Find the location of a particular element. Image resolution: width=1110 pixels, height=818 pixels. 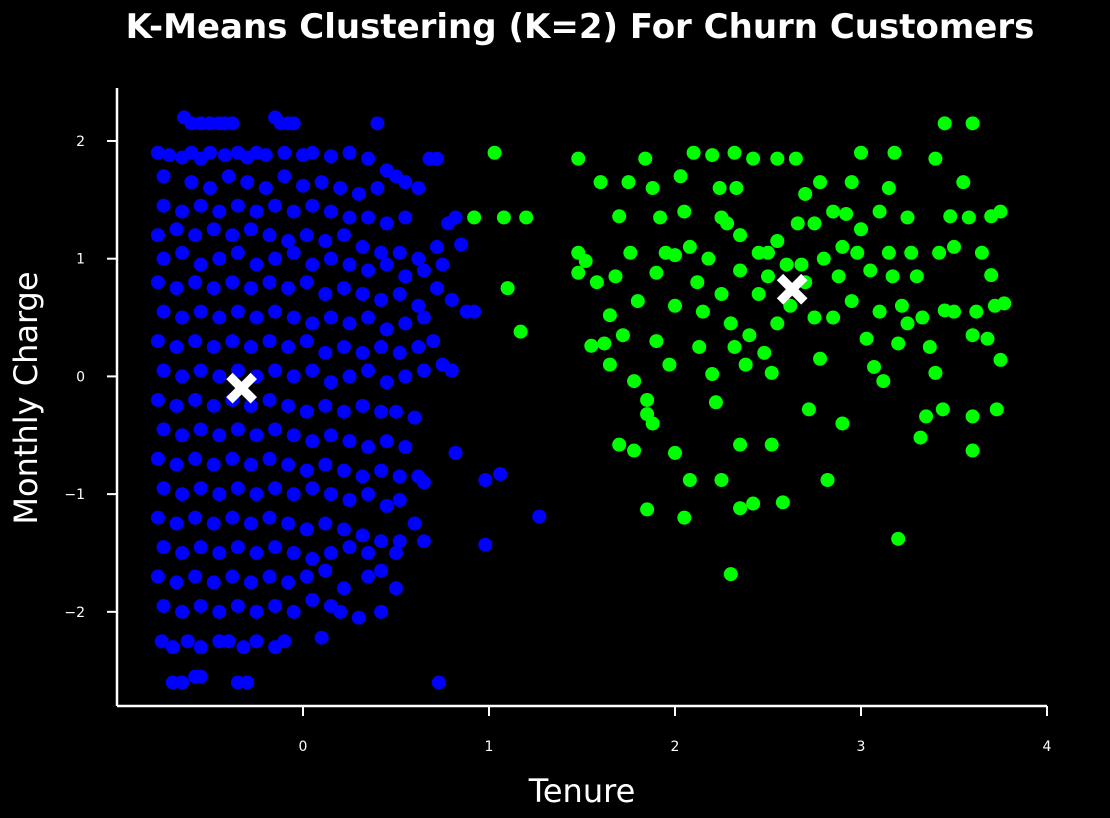

y-axis-label: Monthly Charge is located at coordinates (26, 397).